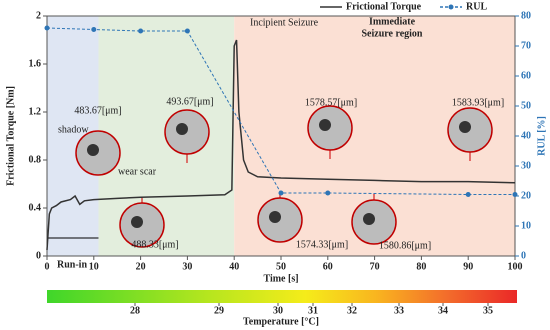 This screenshot has height=330, width=550. Describe the element at coordinates (375, 266) in the screenshot. I see `x-tick-label: 70` at that location.